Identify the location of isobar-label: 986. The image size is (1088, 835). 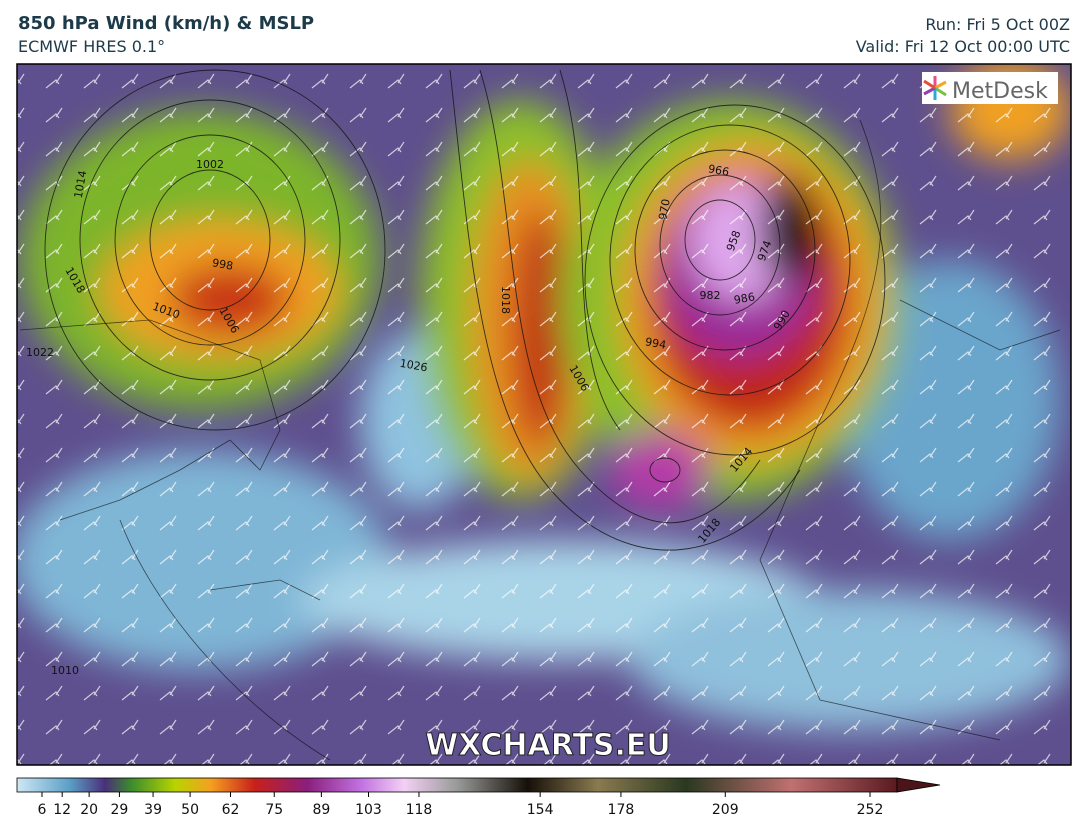
(744, 298).